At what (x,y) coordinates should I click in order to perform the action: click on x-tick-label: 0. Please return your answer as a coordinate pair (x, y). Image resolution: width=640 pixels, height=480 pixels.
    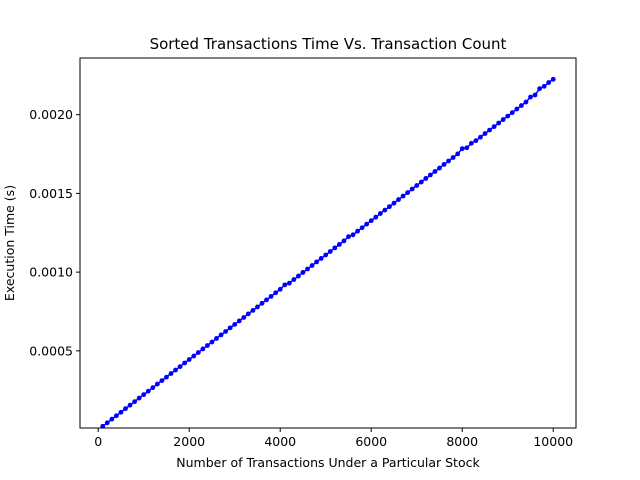
    Looking at the image, I should click on (98, 441).